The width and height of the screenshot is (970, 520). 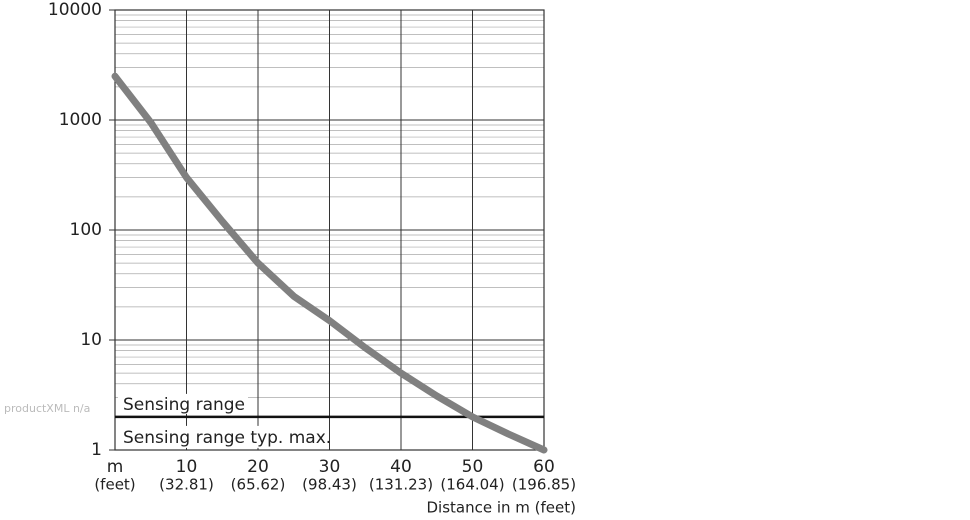 I want to click on x-tick-sublabel: (65.62), so click(x=258, y=485).